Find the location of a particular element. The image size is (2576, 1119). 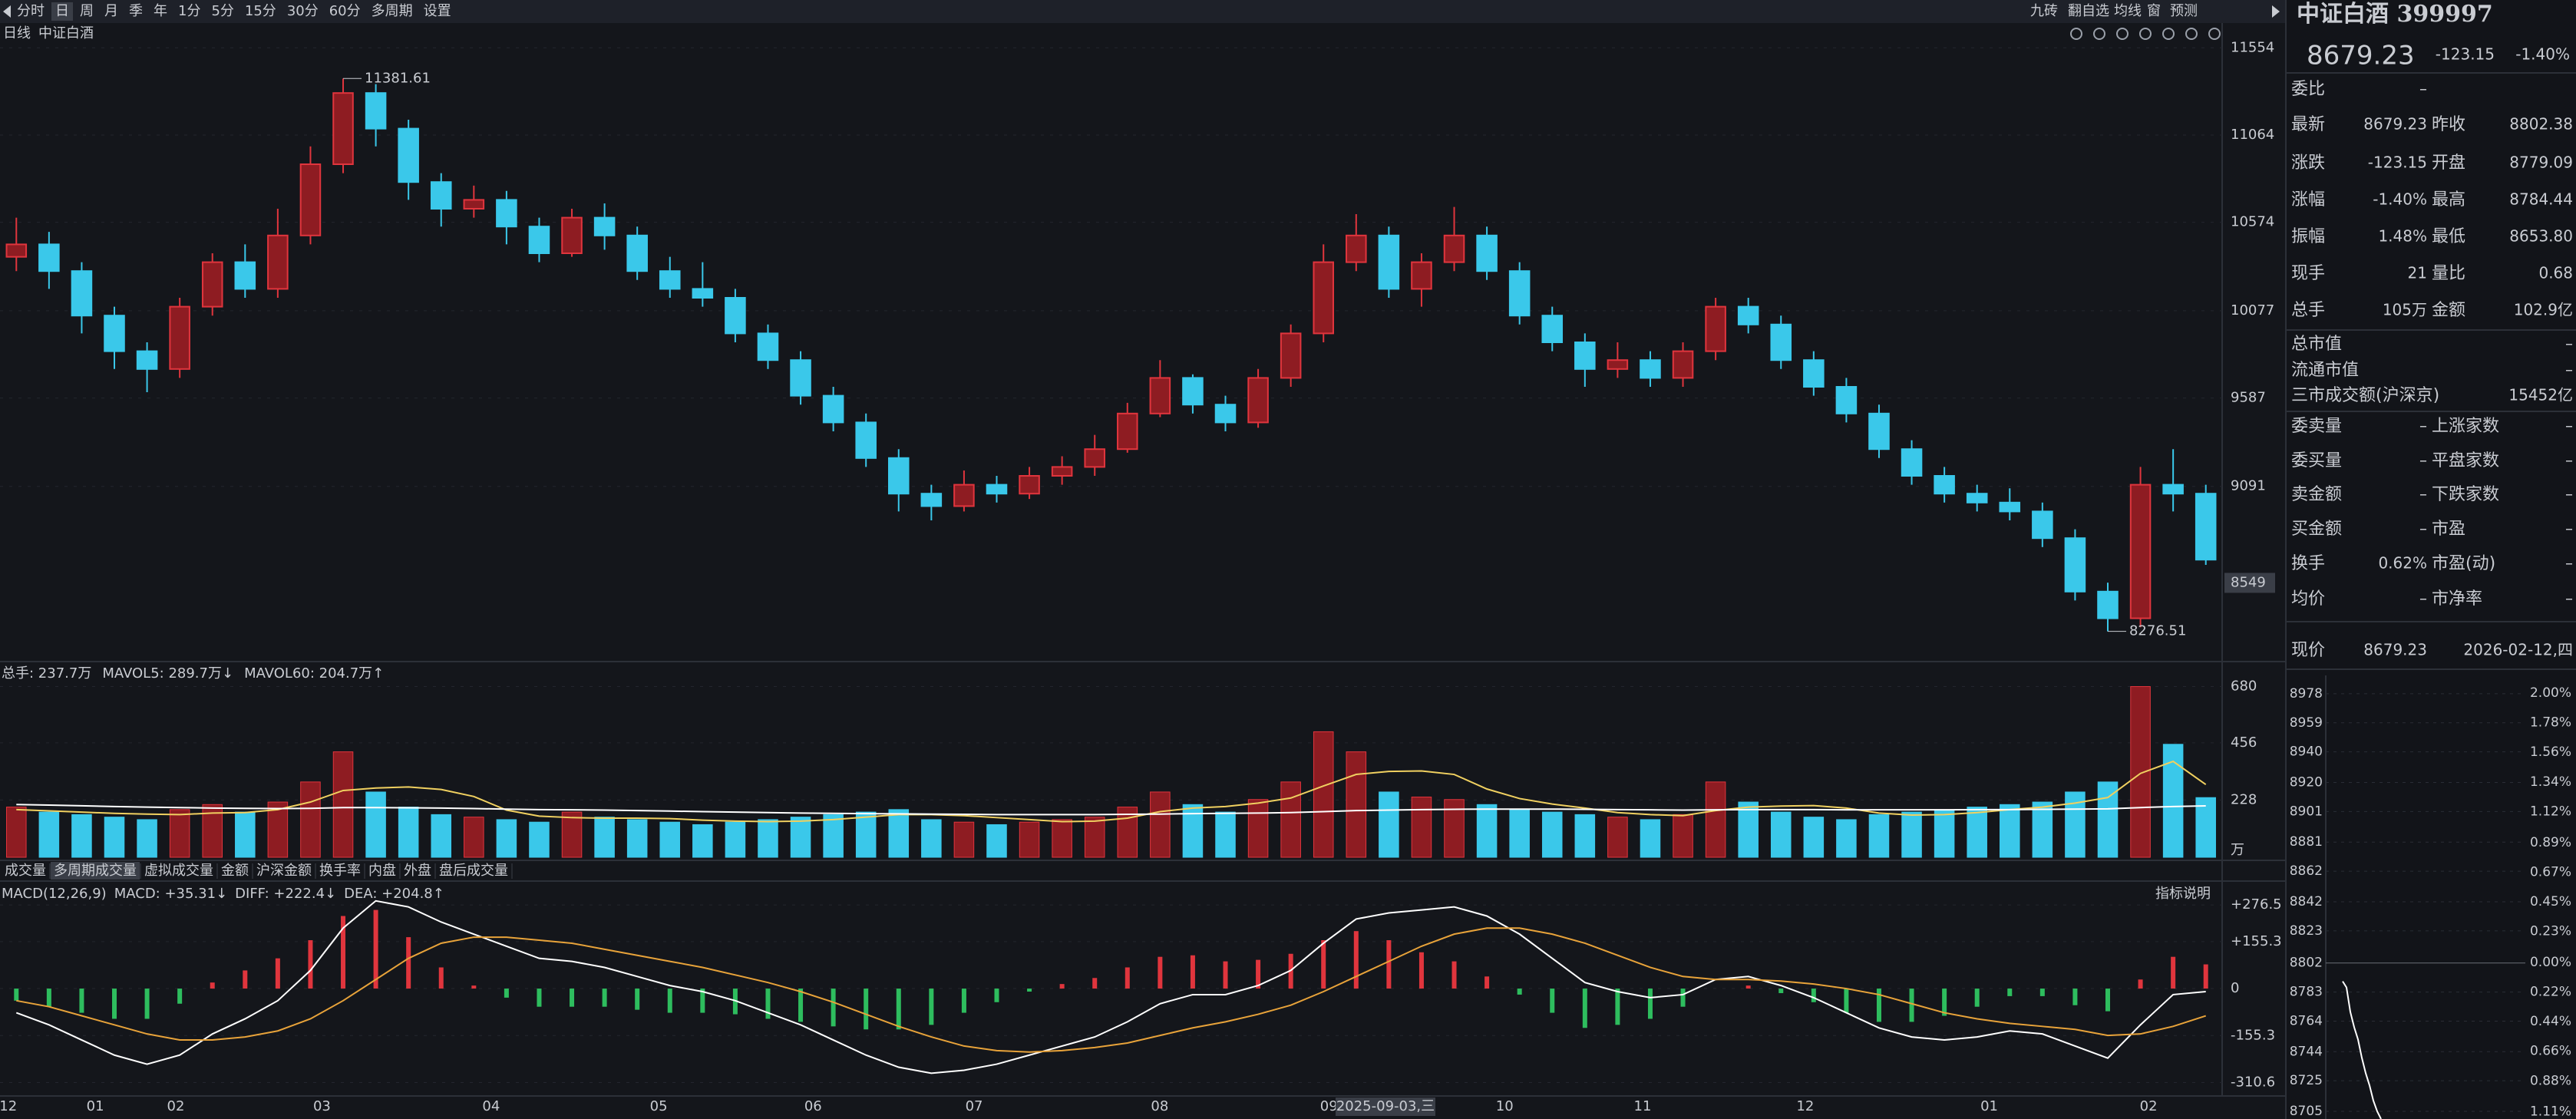

volume-tab: 外盘 is located at coordinates (417, 871).